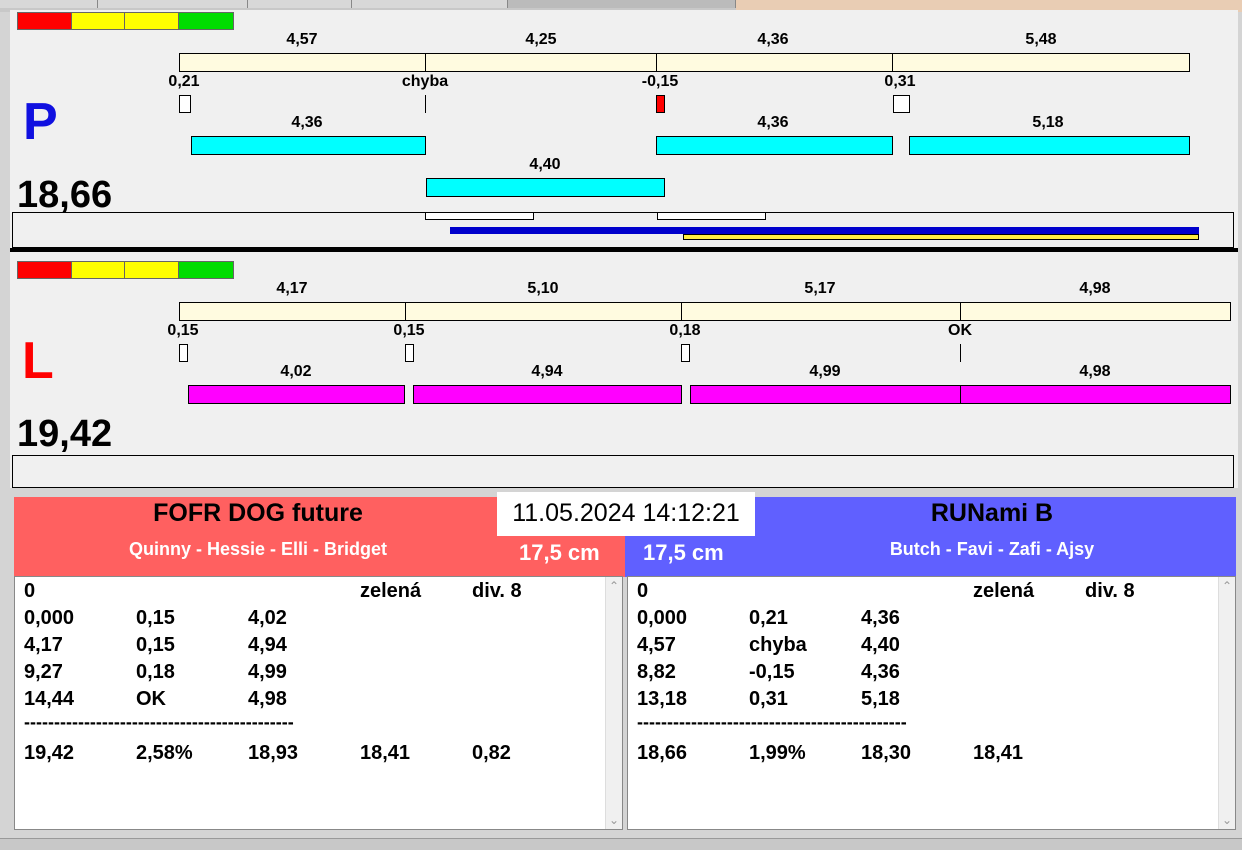 Image resolution: width=1242 pixels, height=850 pixels. I want to click on result-cell: 0,18, so click(155, 672).